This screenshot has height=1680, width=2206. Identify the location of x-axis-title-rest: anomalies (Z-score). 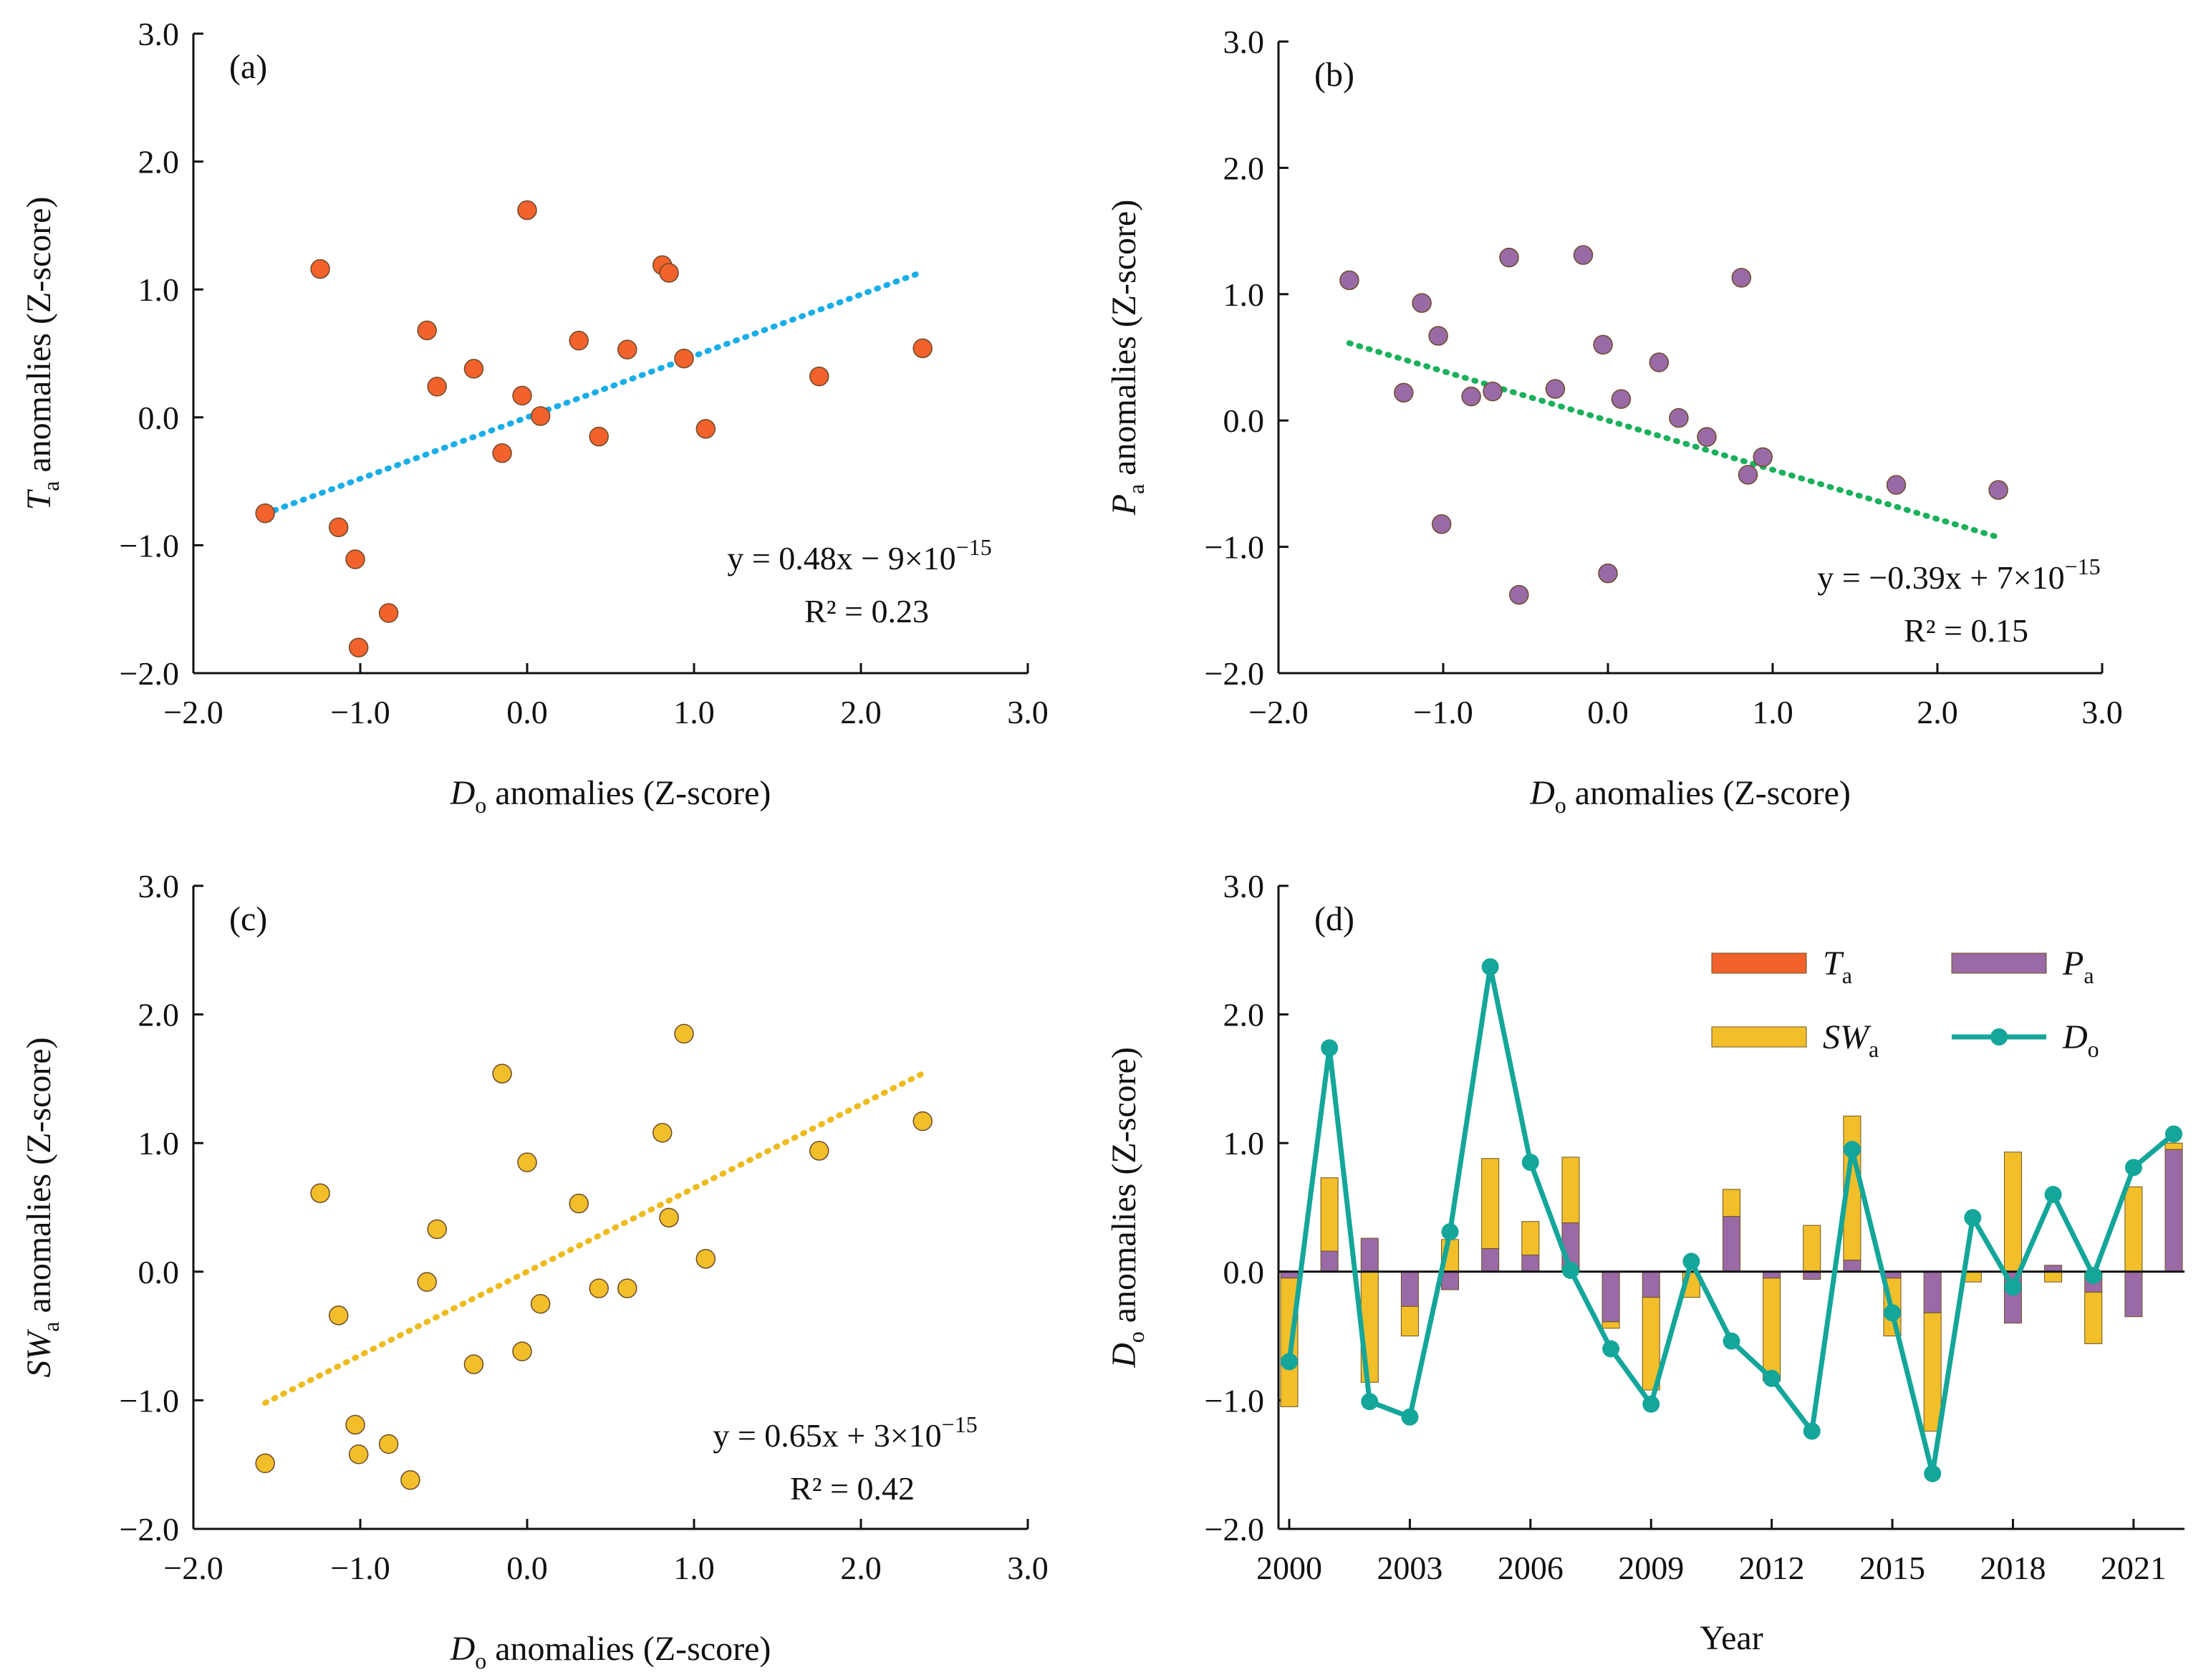
(628, 1649).